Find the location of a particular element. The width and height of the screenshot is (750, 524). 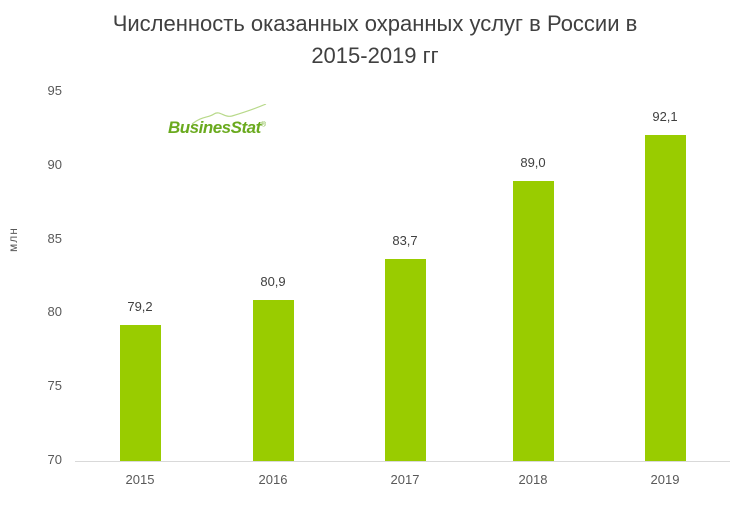

x-tick-label-2017: 2017 is located at coordinates (405, 479).